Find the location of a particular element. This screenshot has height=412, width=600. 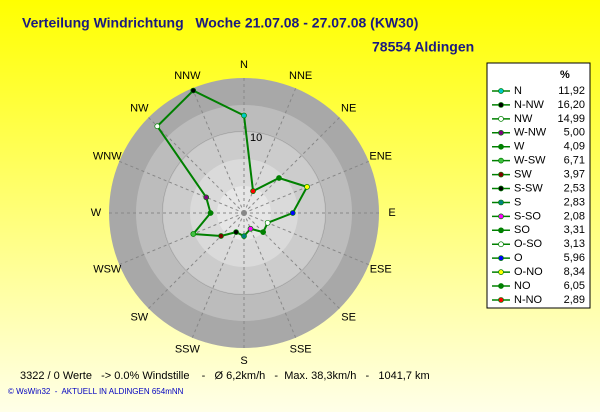

legend-name: W-SW is located at coordinates (530, 161).